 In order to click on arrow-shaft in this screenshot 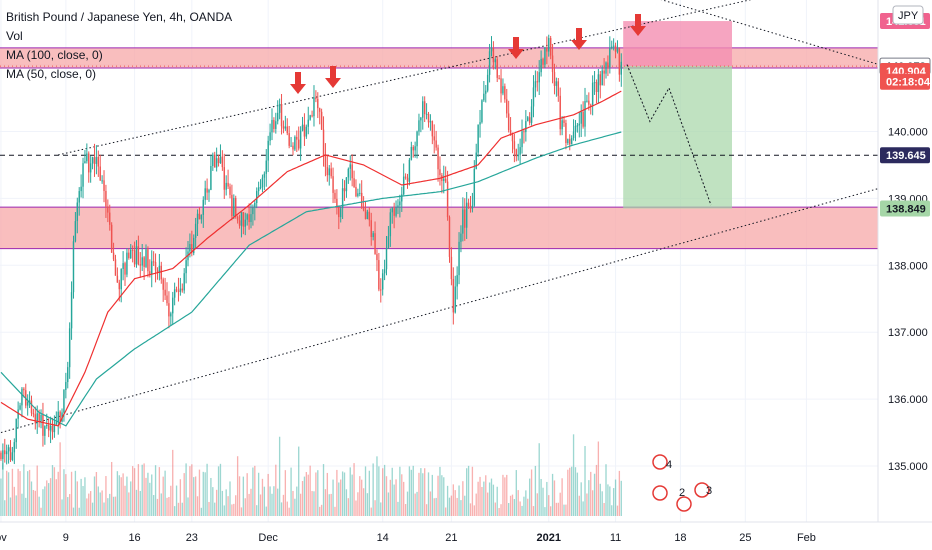, I will do `click(516, 43)`.